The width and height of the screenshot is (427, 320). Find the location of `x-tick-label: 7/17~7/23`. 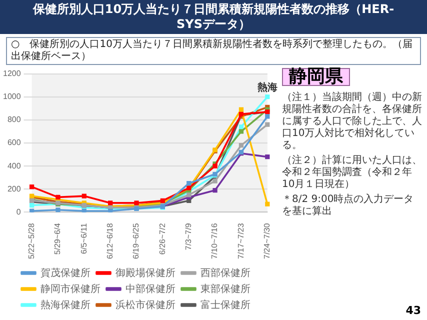

x-tick-label: 7/17~7/23 is located at coordinates (241, 240).